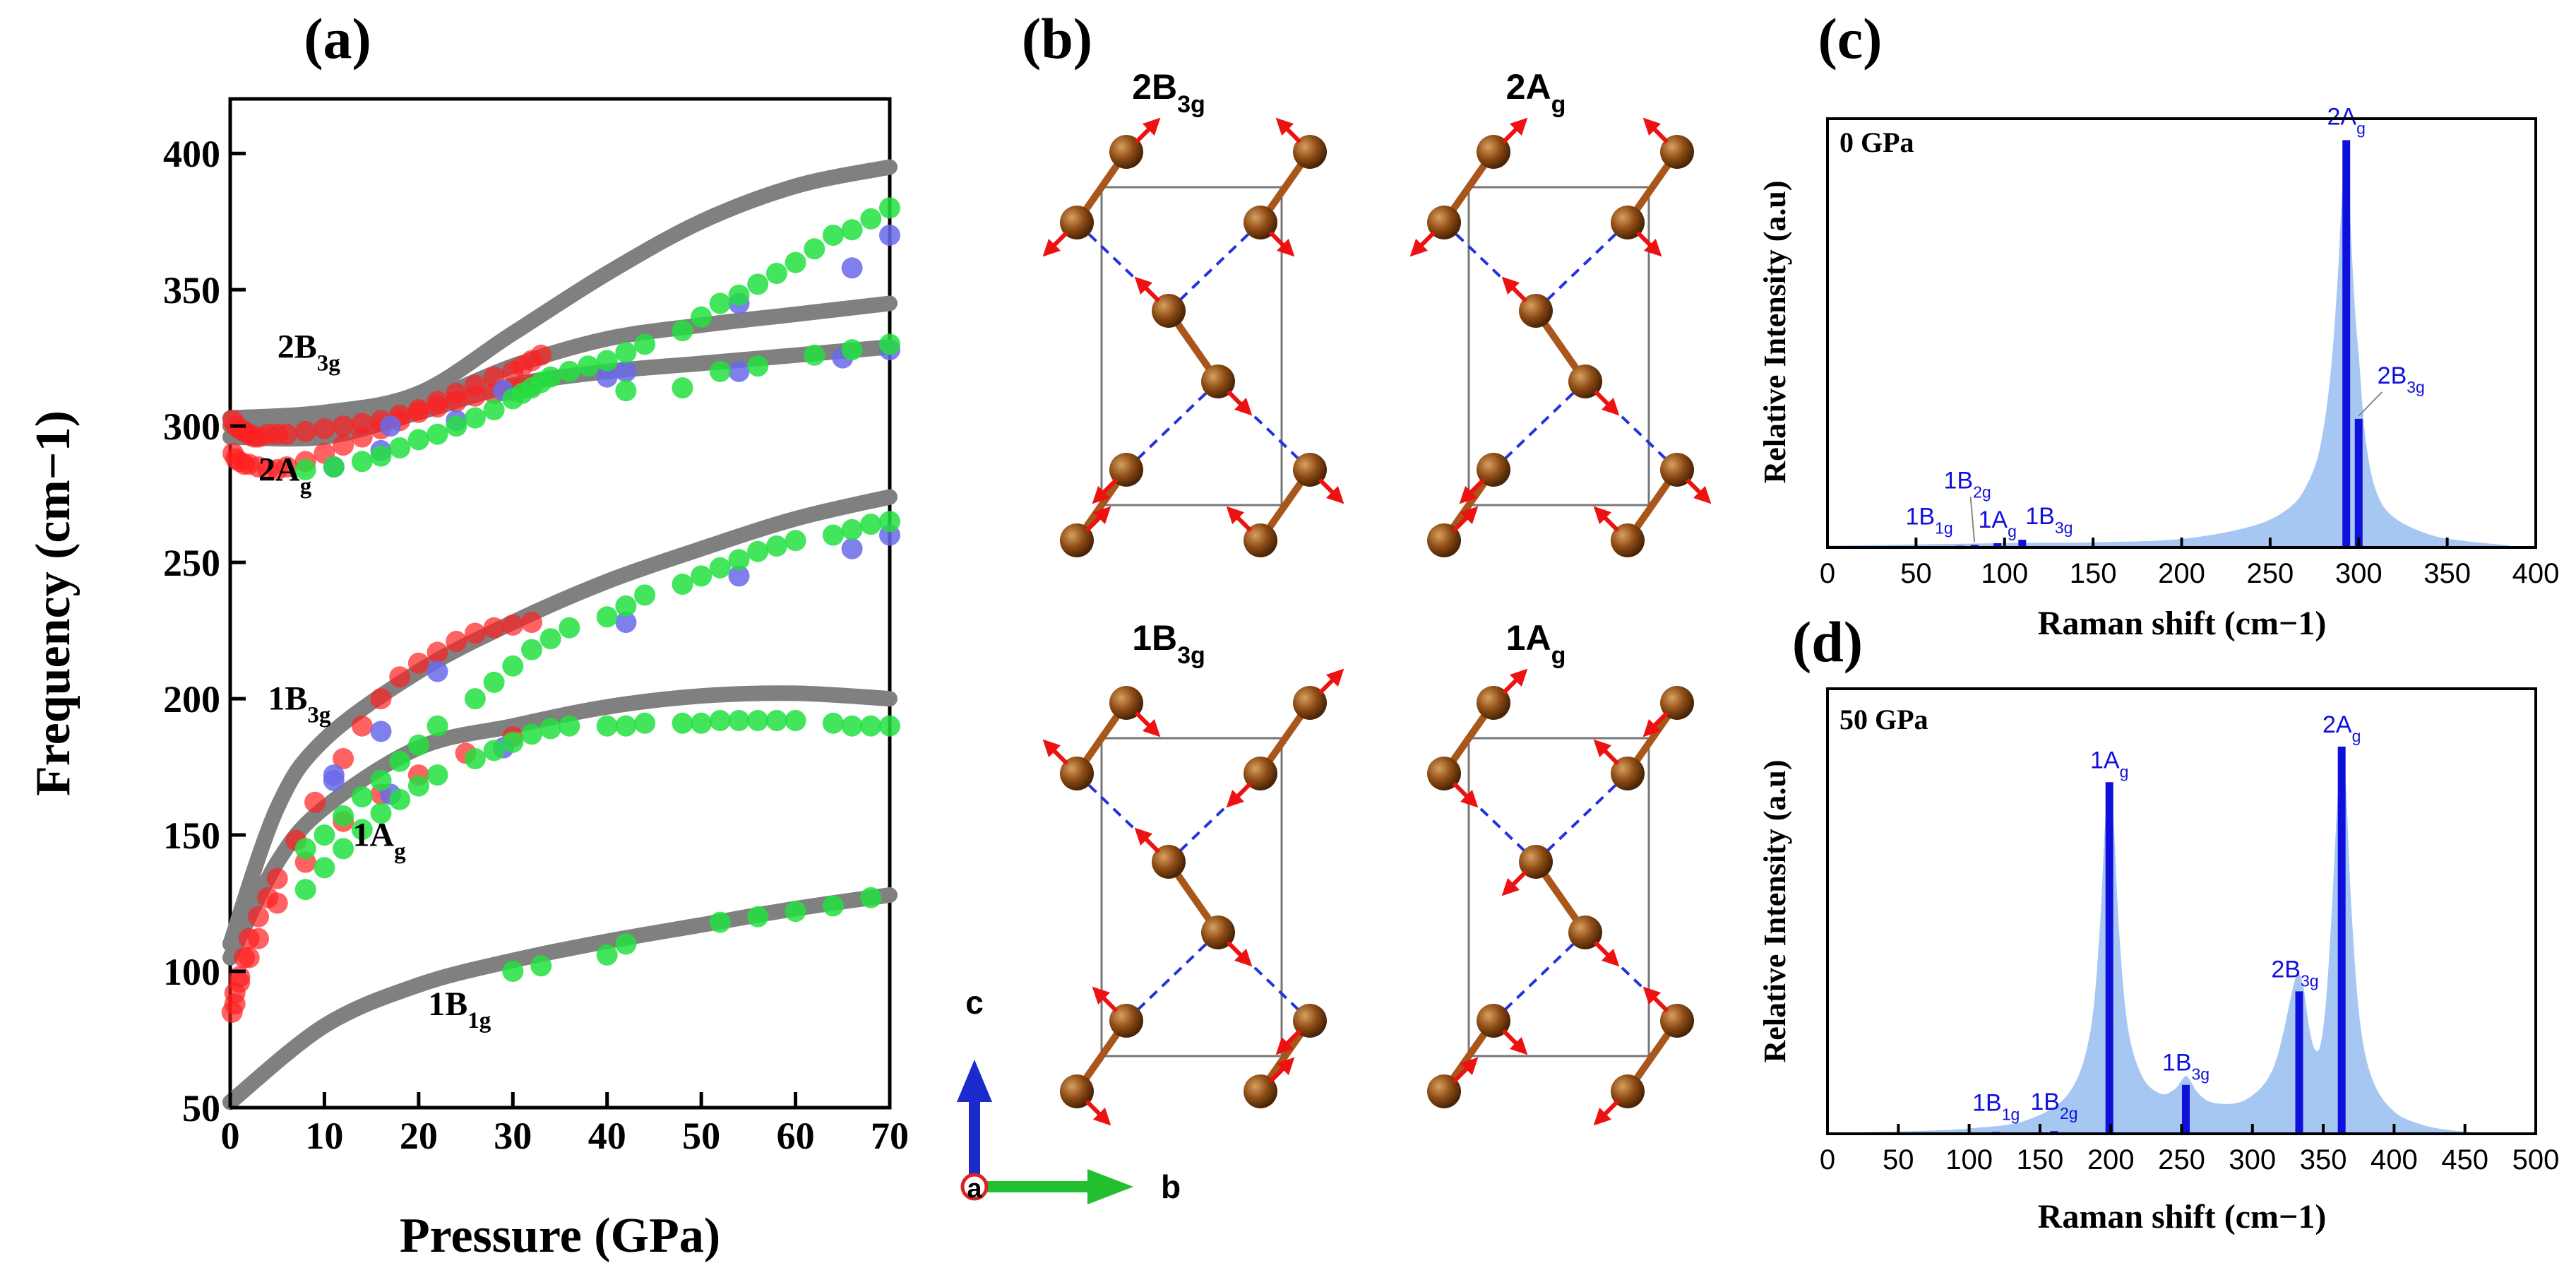 Image resolution: width=2576 pixels, height=1280 pixels. What do you see at coordinates (191, 290) in the screenshot?
I see `y-tick-label: 350` at bounding box center [191, 290].